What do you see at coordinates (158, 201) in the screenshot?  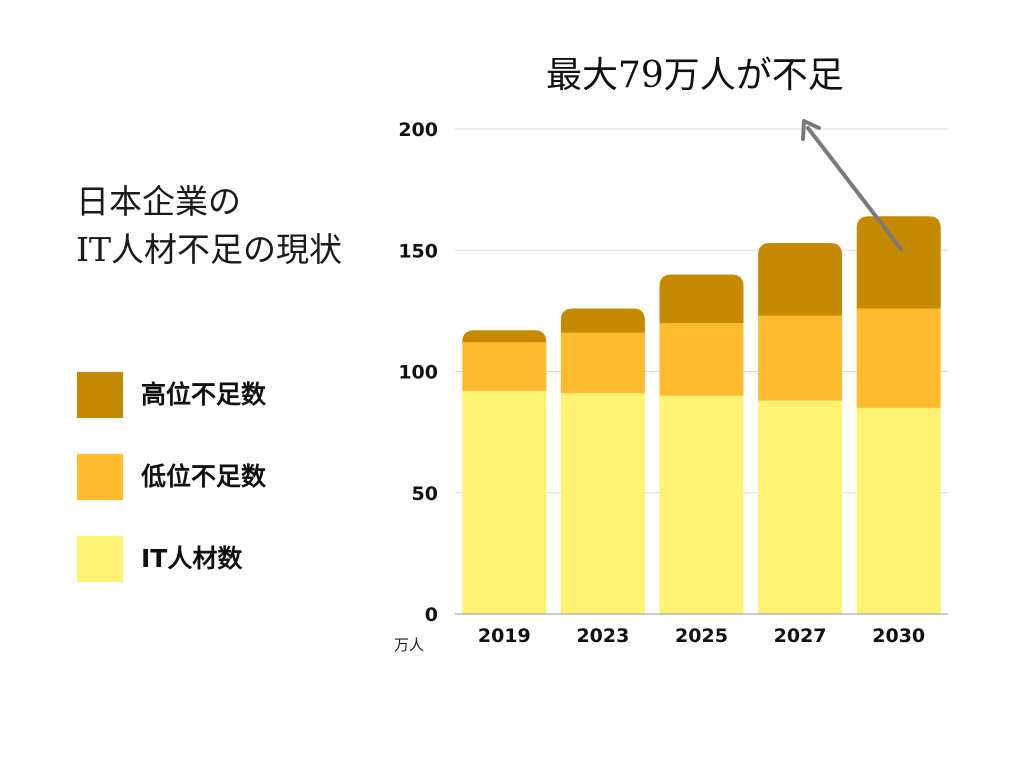 I see `page-title-line-1: 日本企業の` at bounding box center [158, 201].